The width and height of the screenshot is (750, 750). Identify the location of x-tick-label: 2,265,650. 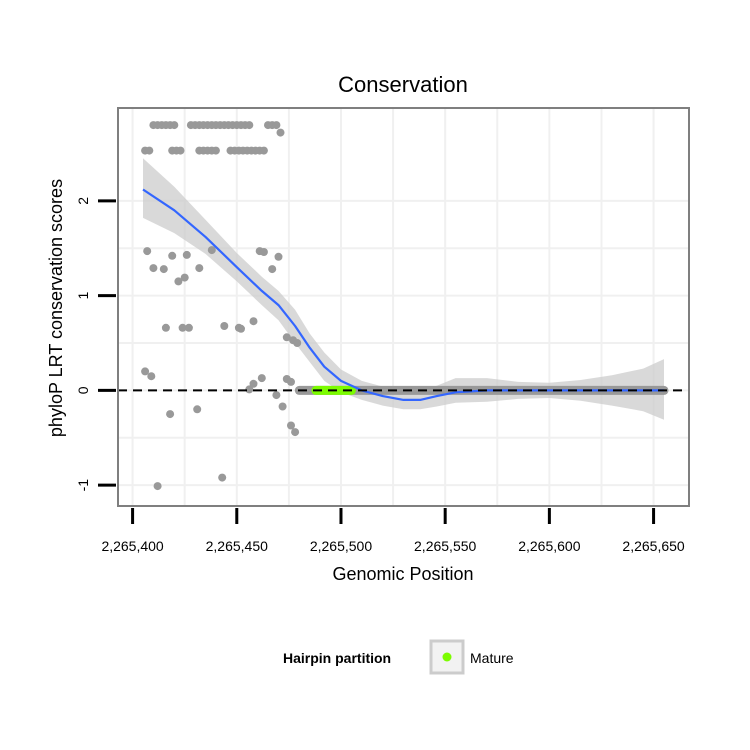
(653, 546).